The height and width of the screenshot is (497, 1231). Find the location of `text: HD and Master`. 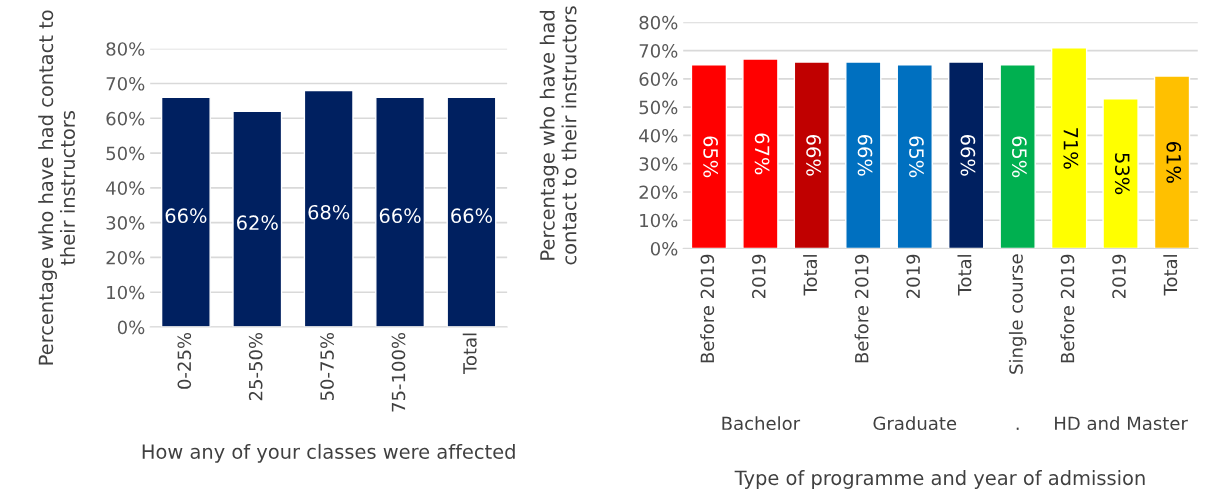

text: HD and Master is located at coordinates (1121, 423).